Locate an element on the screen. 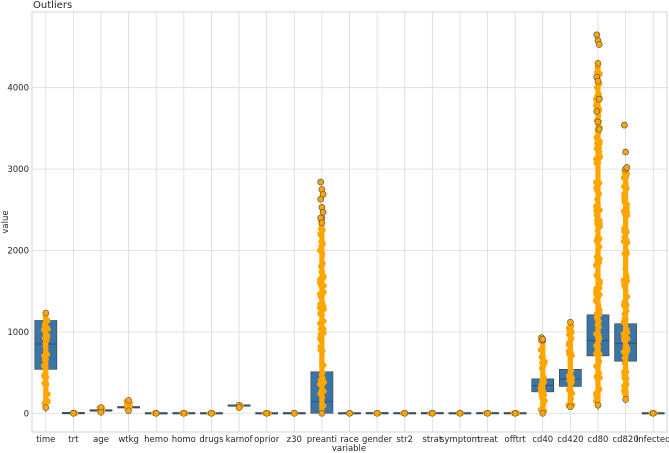 This screenshot has width=669, height=453. chart-title: Outliers is located at coordinates (52, 5).